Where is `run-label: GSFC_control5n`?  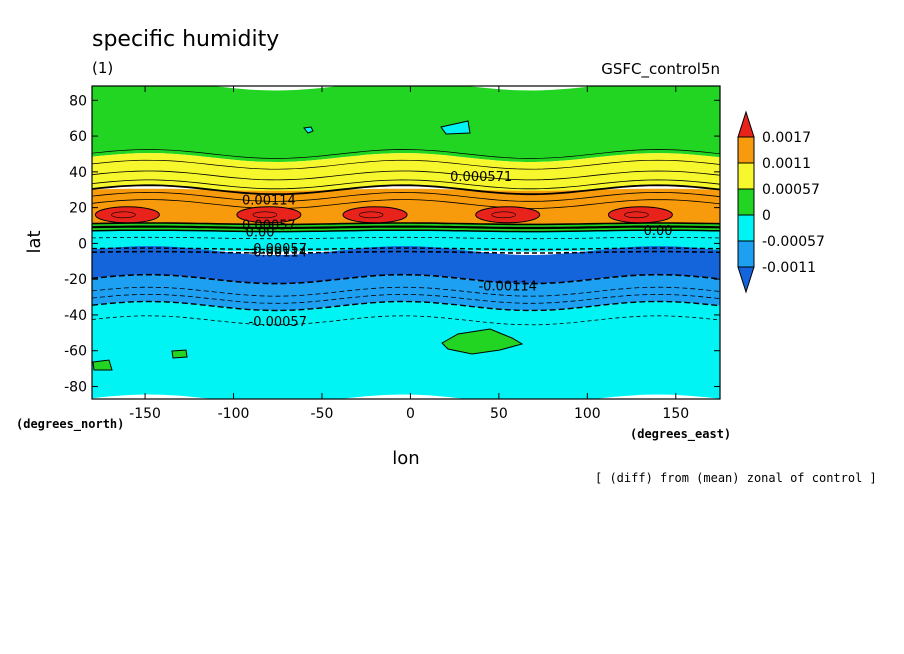
run-label: GSFC_control5n is located at coordinates (660, 69).